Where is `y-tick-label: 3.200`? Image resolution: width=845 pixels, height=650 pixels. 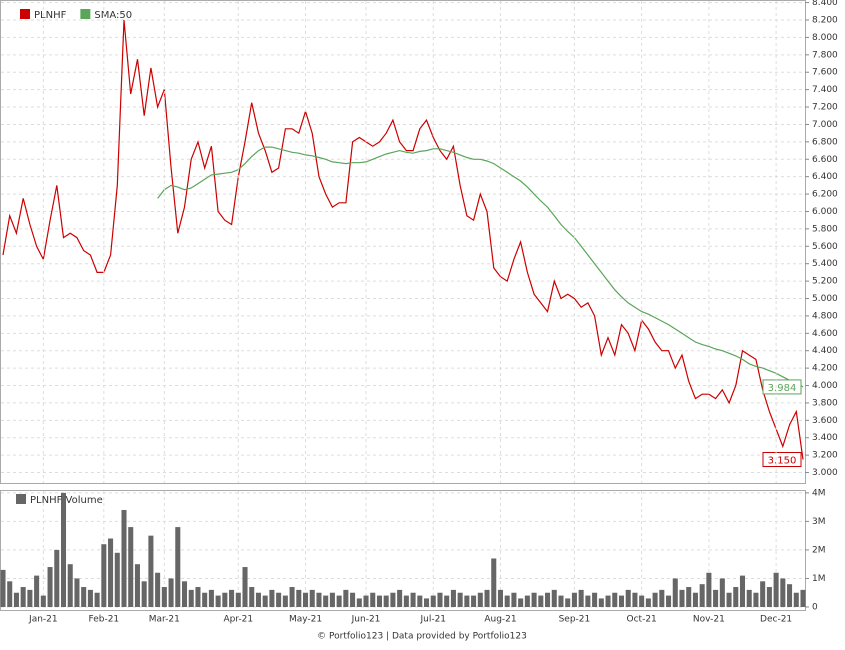
y-tick-label: 3.200 is located at coordinates (825, 456).